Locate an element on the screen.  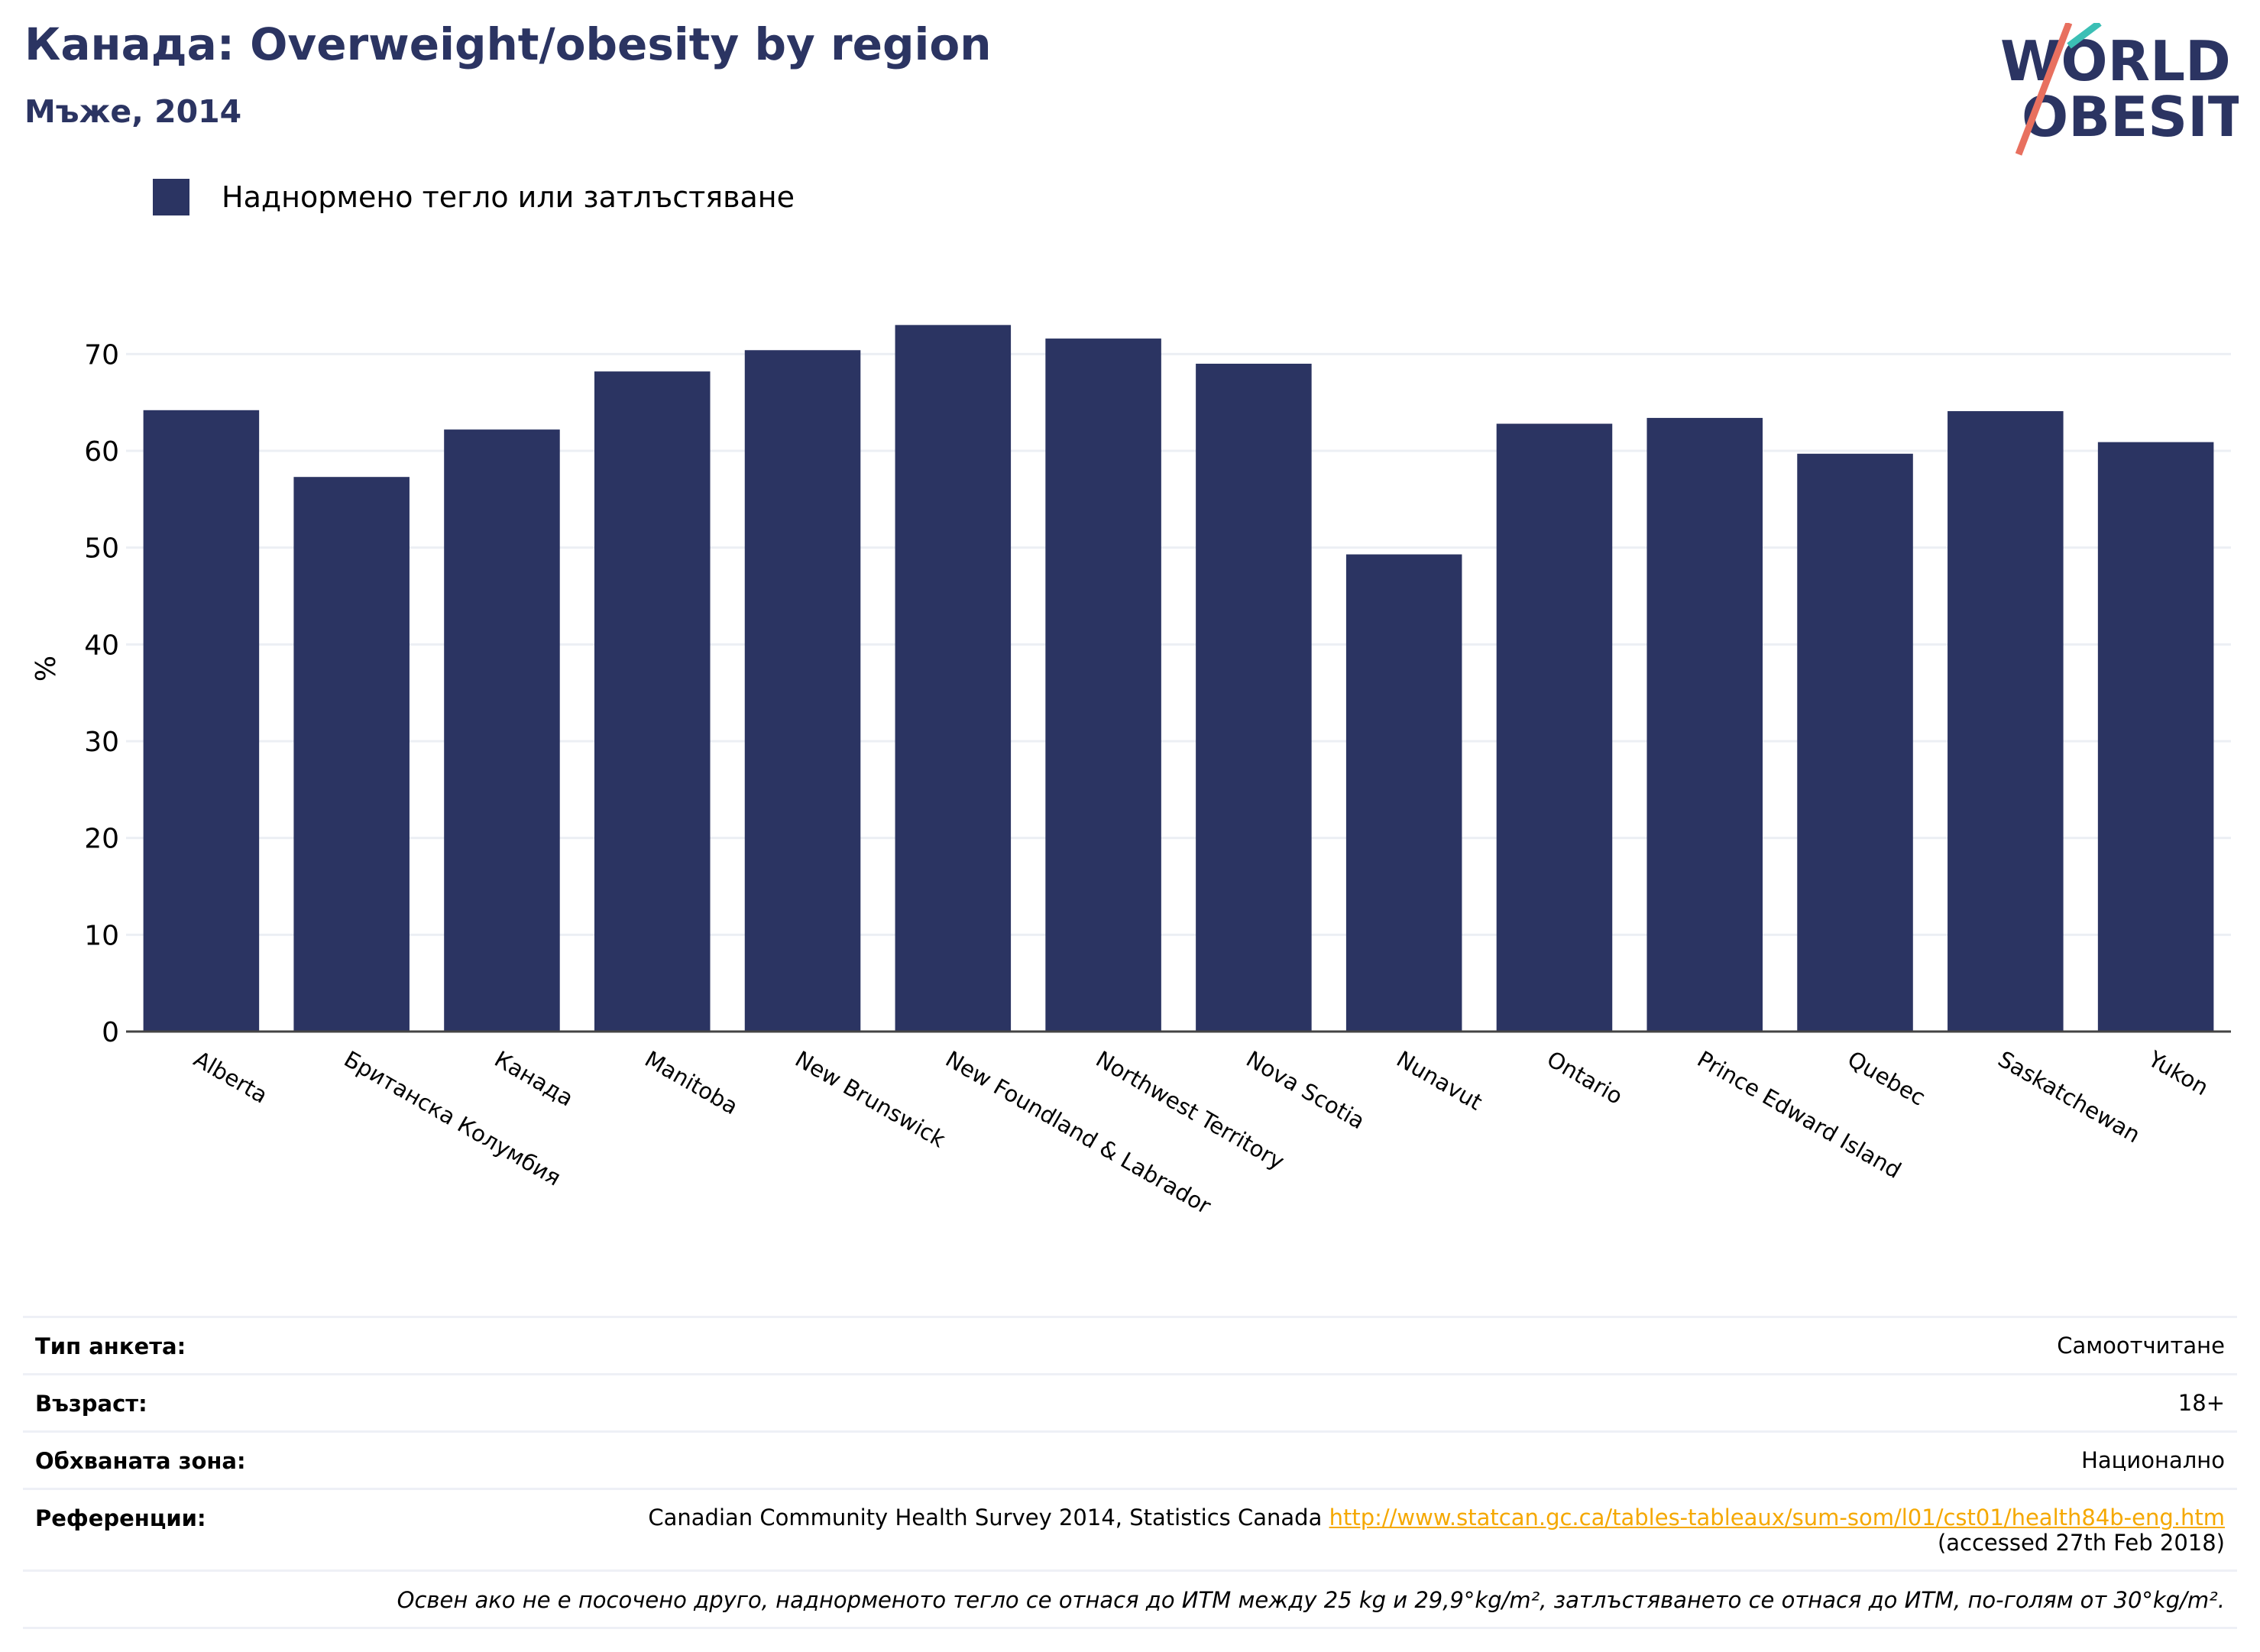
y-tick-label: 10 is located at coordinates (101, 935).